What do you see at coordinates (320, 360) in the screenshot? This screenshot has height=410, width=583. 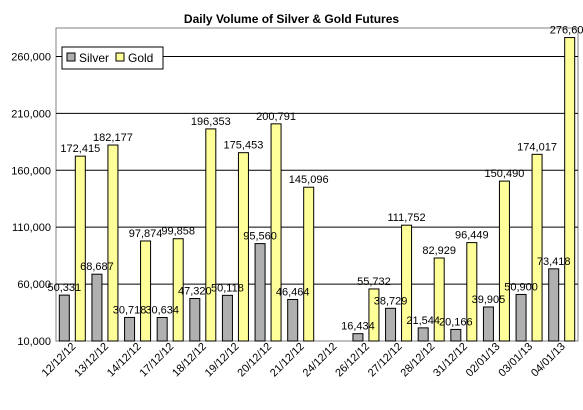 I see `x-tick-label: 24/12/12` at bounding box center [320, 360].